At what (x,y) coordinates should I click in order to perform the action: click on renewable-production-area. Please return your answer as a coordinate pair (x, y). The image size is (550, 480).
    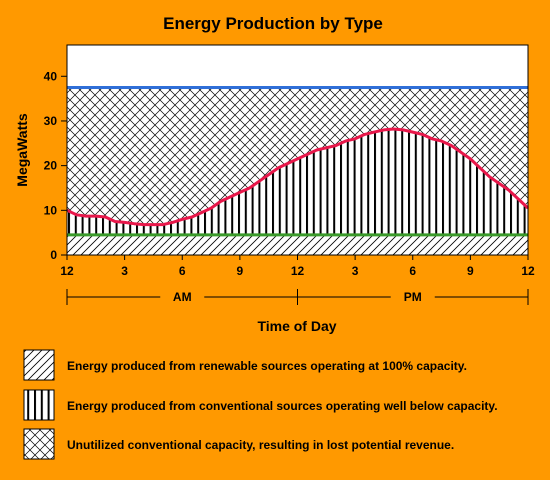
    Looking at the image, I should click on (297, 244).